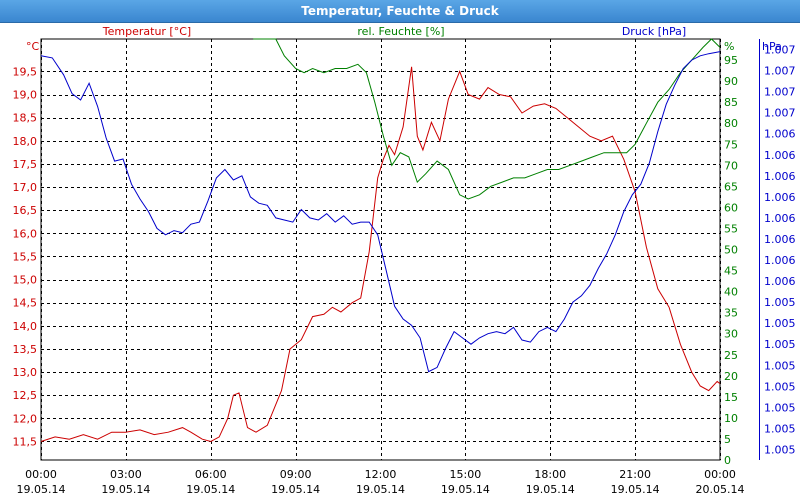  I want to click on humidity-tick-label: 60, so click(731, 207).